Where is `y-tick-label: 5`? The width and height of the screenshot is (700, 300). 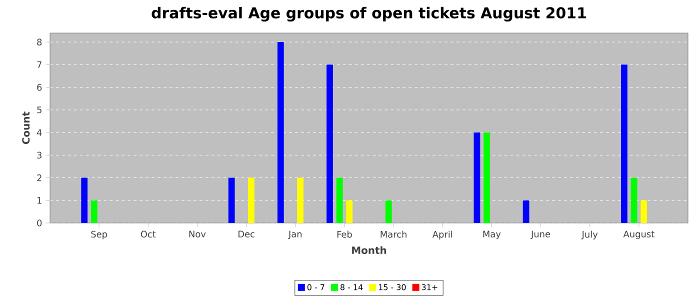
y-tick-label: 5 is located at coordinates (39, 110).